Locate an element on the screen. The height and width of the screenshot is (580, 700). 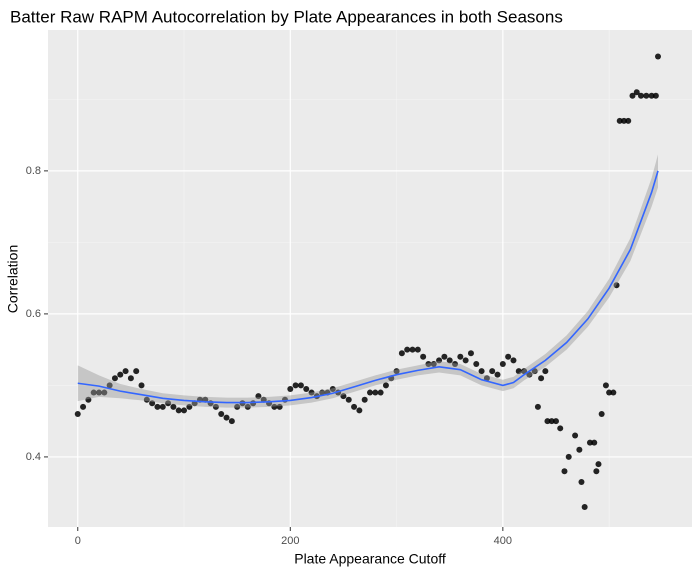
y-tick-label: 0.4 is located at coordinates (33, 457).